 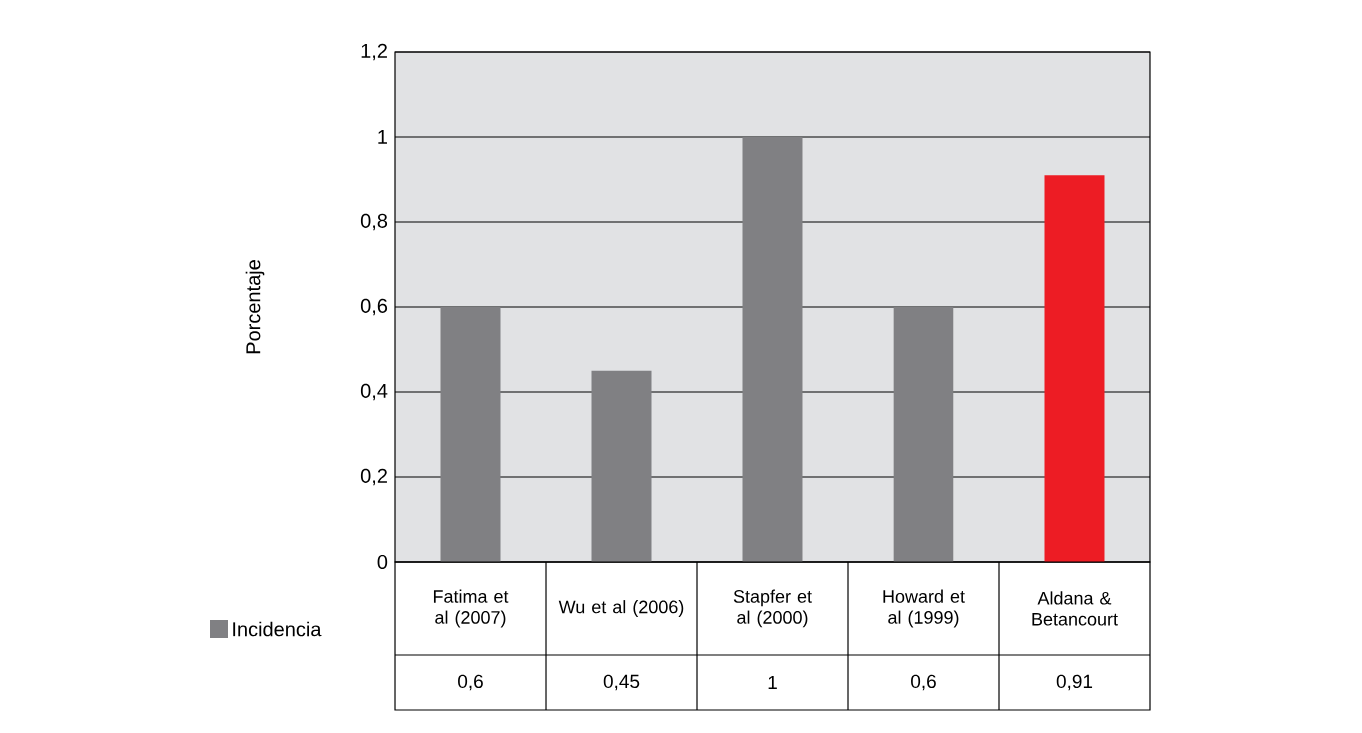 I want to click on x-tick-label: Stapfer et al (2000), so click(x=772, y=608).